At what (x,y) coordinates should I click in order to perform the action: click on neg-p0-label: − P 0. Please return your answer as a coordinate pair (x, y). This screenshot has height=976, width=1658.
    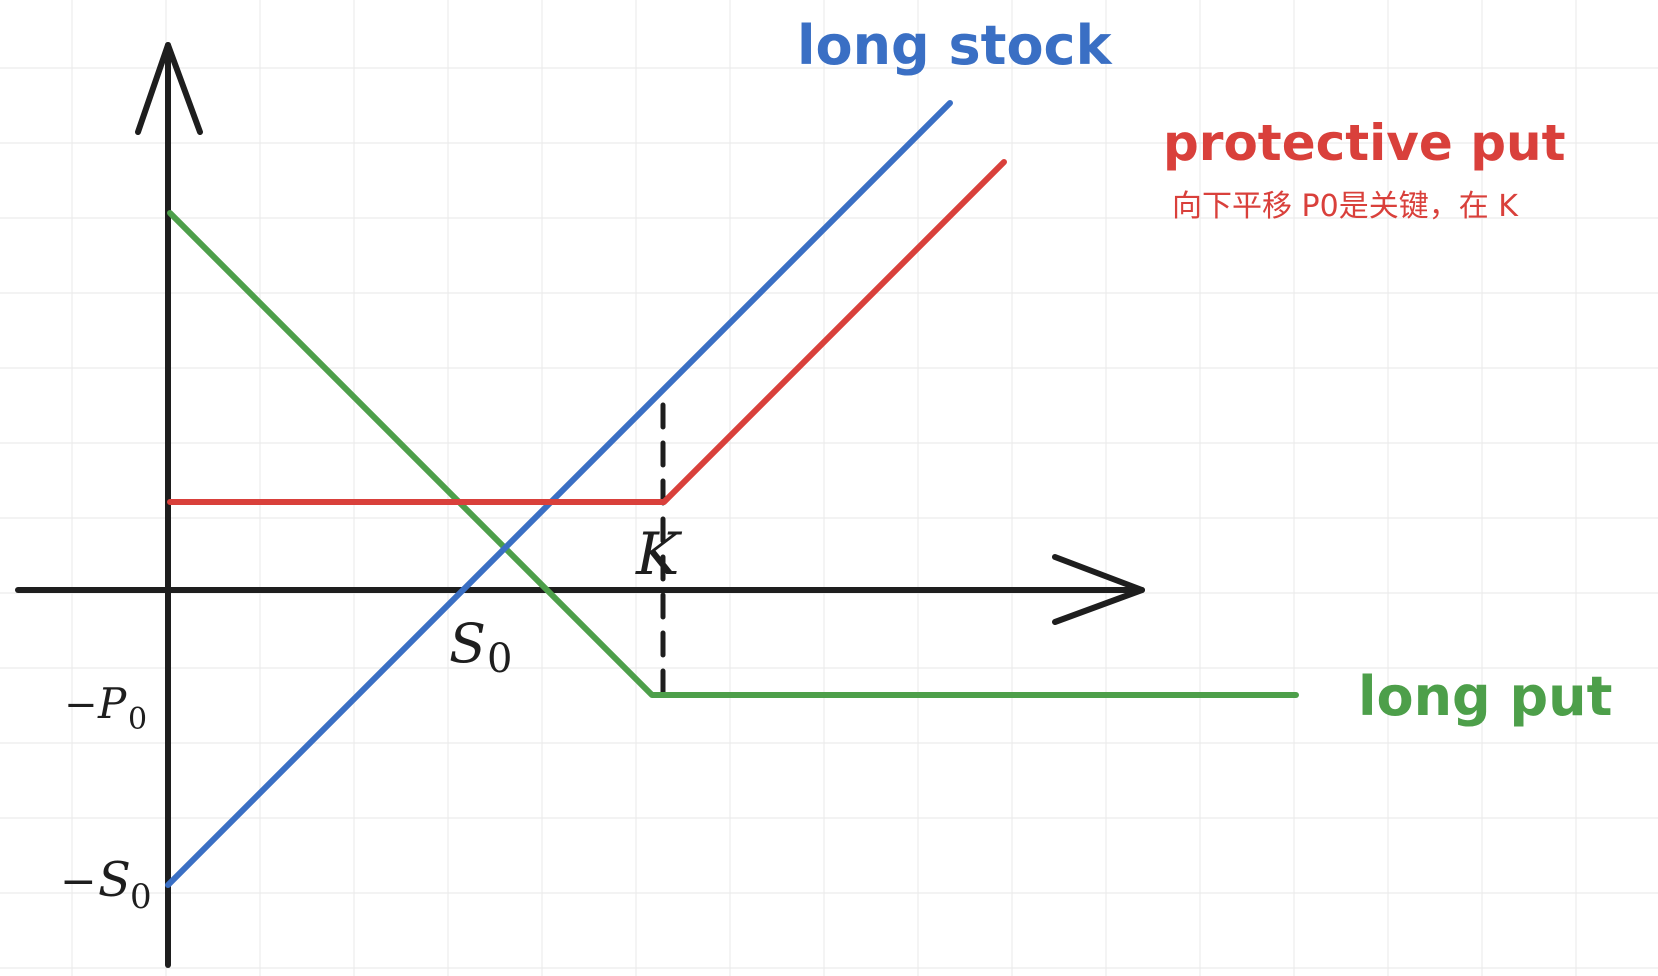
    Looking at the image, I should click on (105, 708).